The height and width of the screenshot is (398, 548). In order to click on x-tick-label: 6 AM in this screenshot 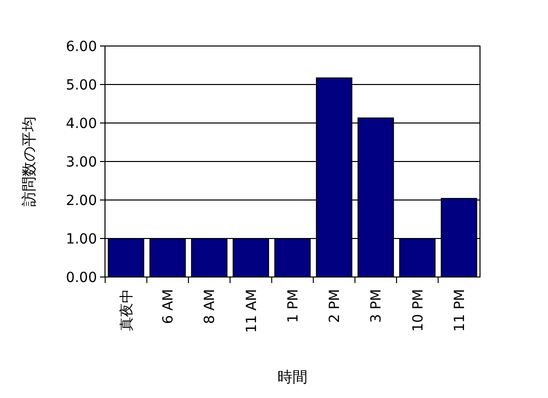, I will do `click(168, 306)`.